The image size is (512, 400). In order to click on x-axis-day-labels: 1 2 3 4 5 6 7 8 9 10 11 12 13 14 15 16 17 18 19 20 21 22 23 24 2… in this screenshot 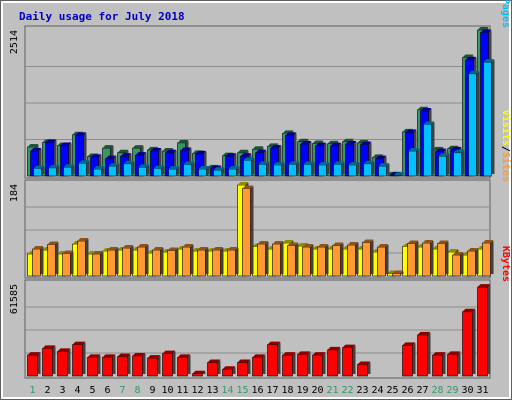, I will do `click(258, 390)`.